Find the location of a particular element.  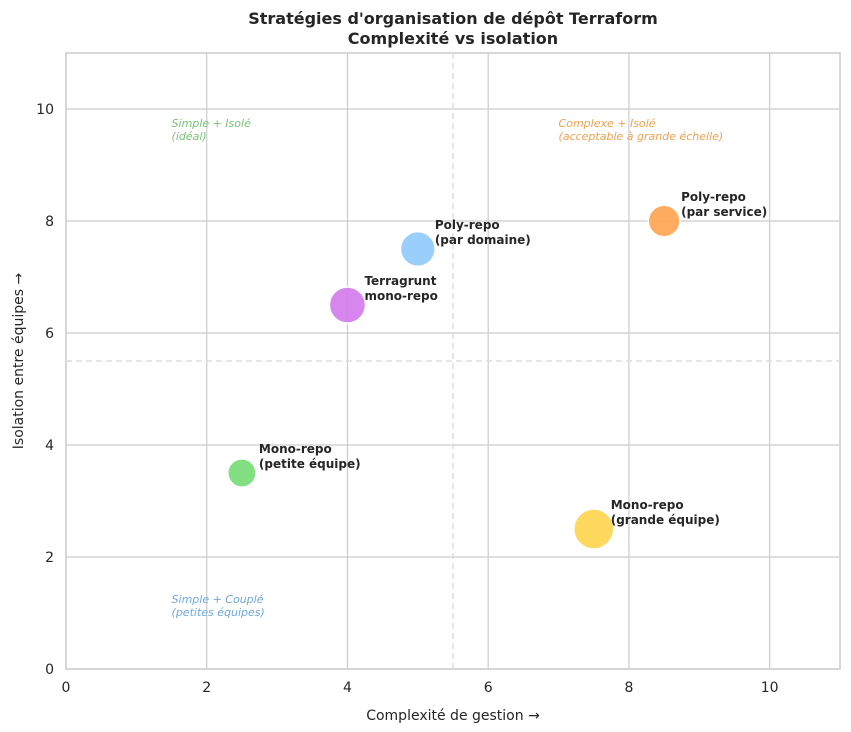

point-label: (par service) is located at coordinates (724, 212).